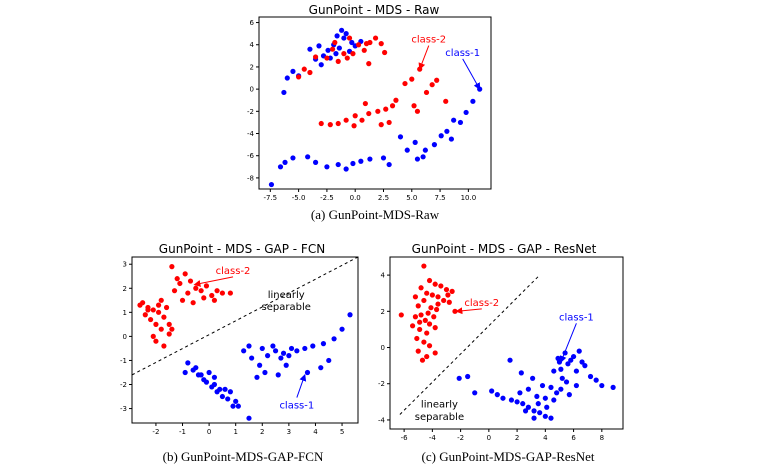 This screenshot has width=783, height=475. What do you see at coordinates (382, 420) in the screenshot?
I see `y-tick-label: -4` at bounding box center [382, 420].